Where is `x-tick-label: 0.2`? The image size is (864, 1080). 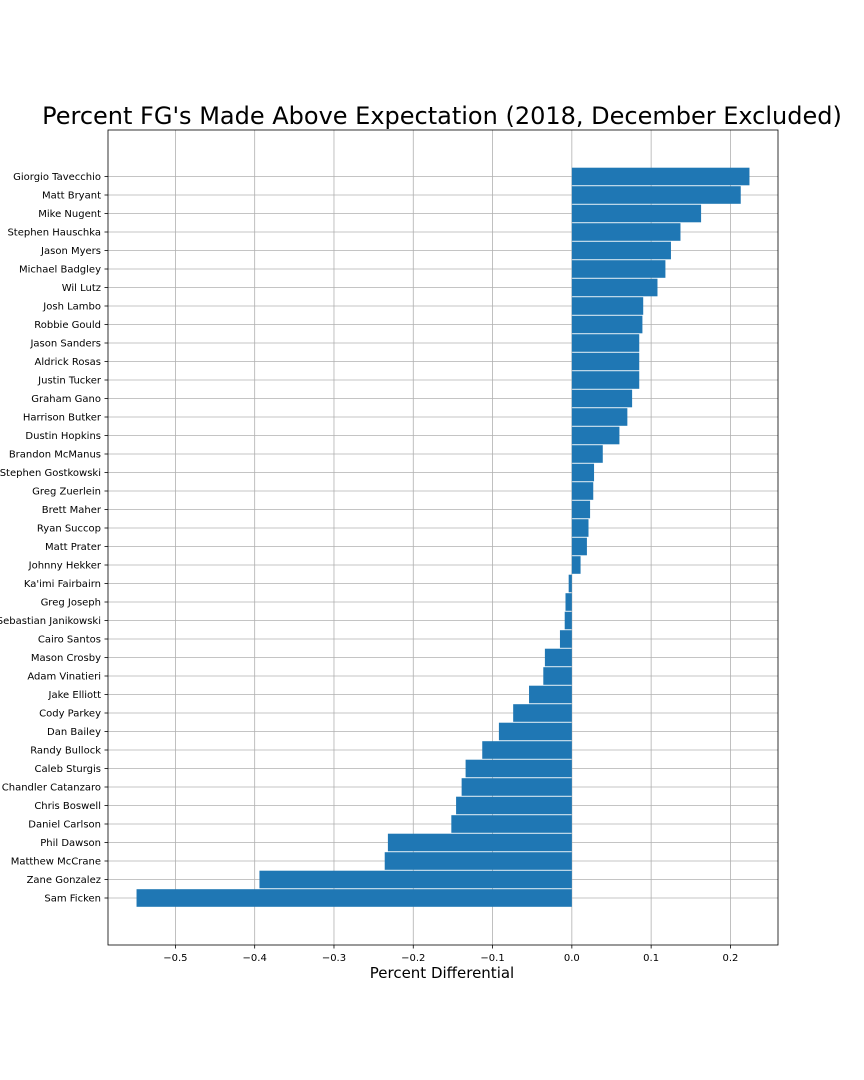 x-tick-label: 0.2 is located at coordinates (730, 958).